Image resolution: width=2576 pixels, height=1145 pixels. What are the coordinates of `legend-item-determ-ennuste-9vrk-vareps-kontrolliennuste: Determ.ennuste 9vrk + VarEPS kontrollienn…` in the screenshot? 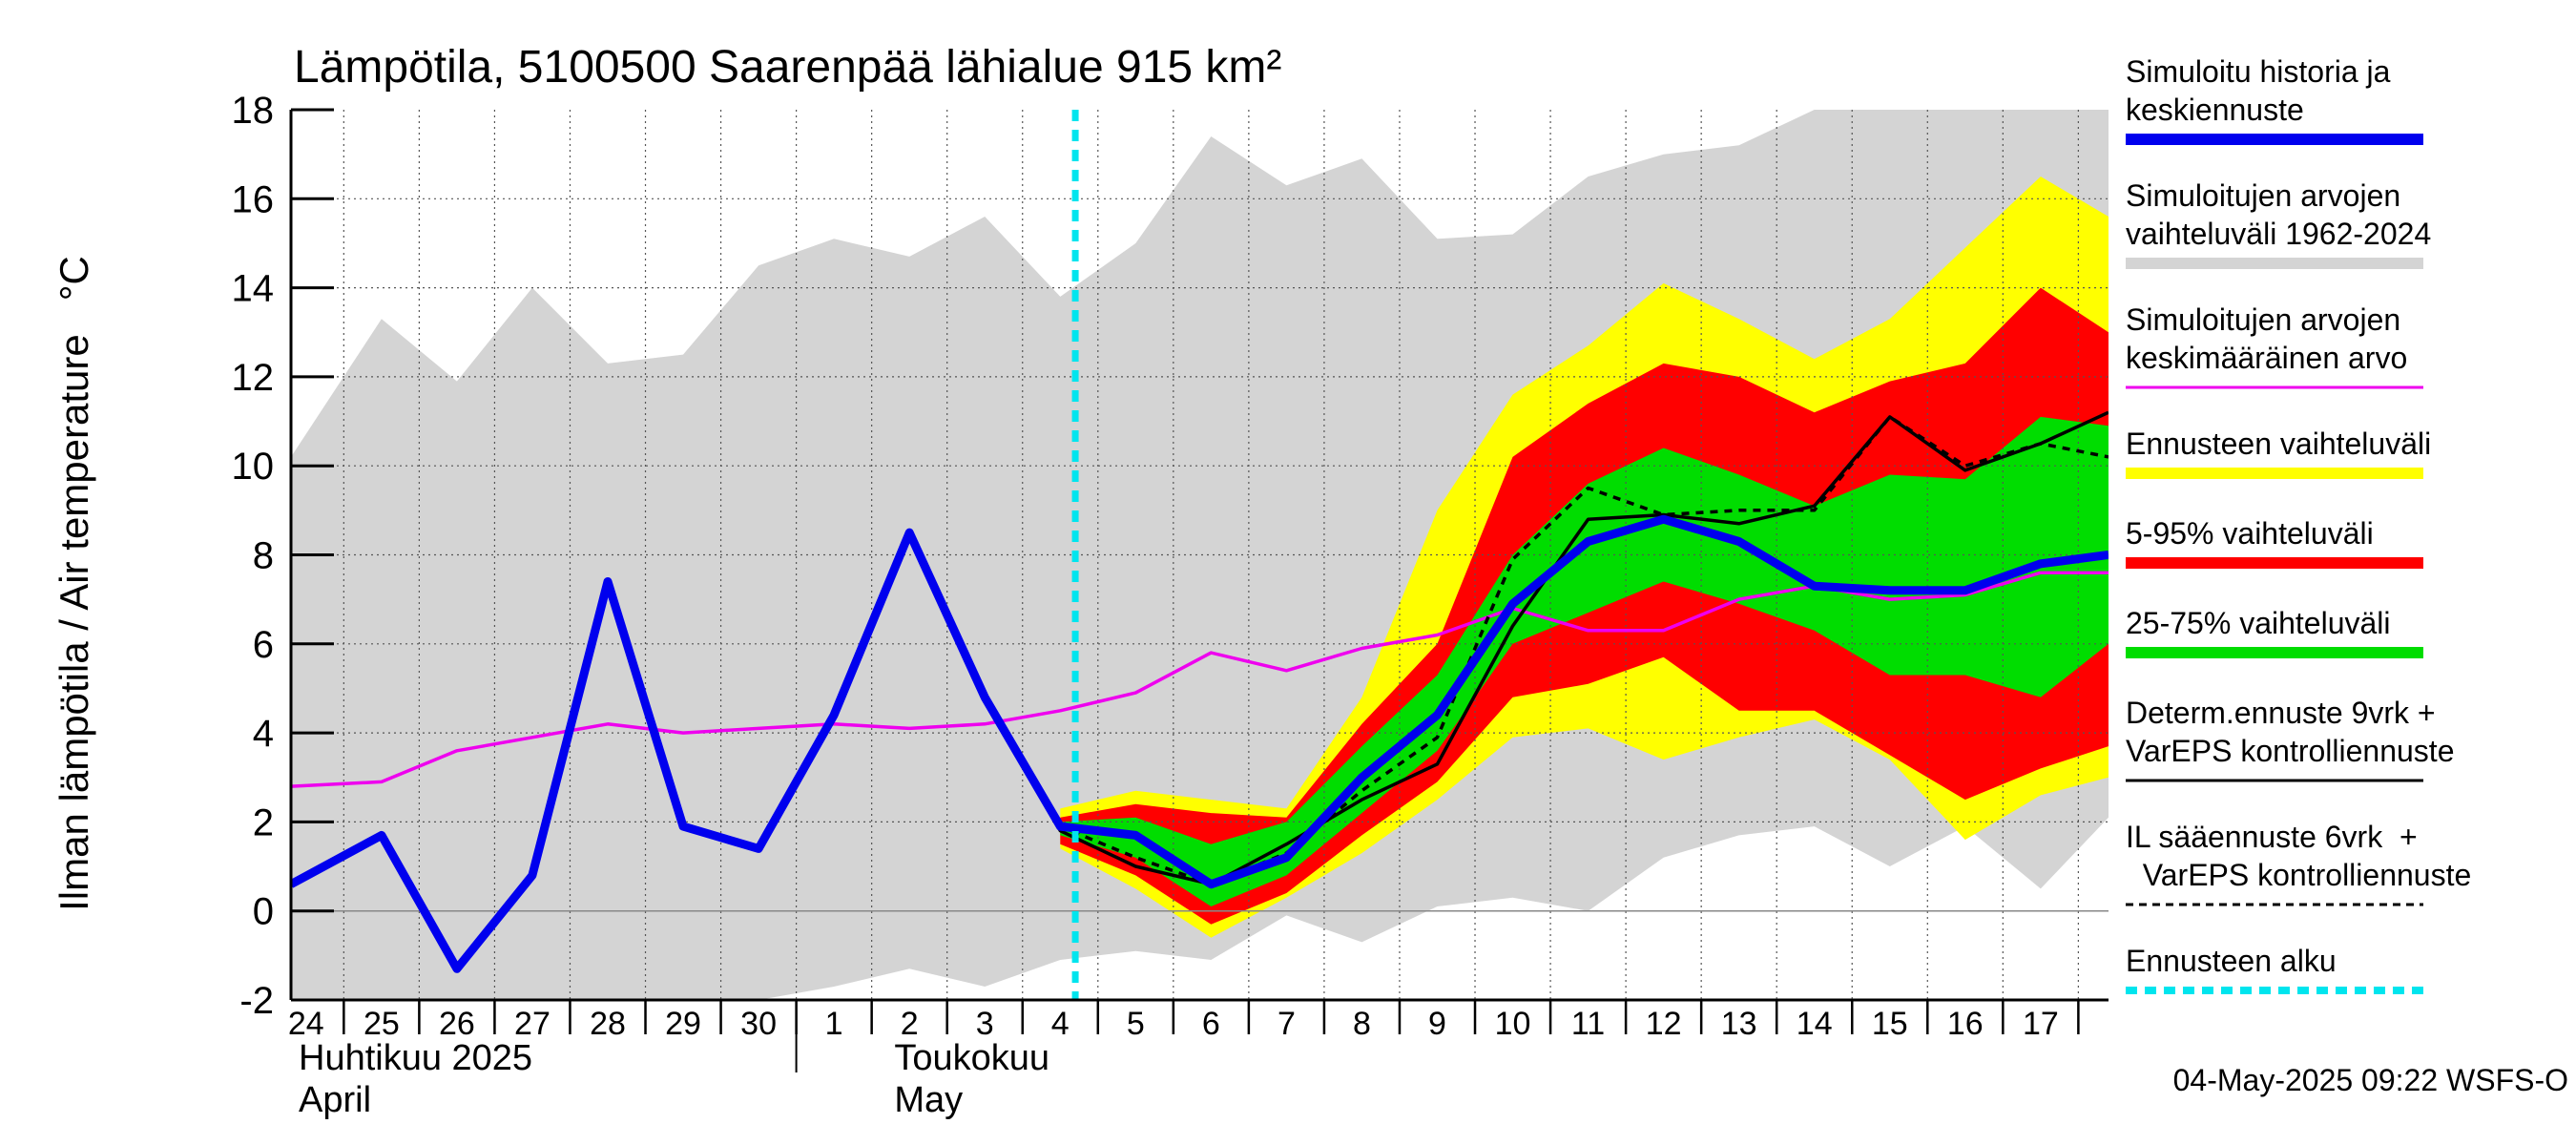 It's located at (2290, 739).